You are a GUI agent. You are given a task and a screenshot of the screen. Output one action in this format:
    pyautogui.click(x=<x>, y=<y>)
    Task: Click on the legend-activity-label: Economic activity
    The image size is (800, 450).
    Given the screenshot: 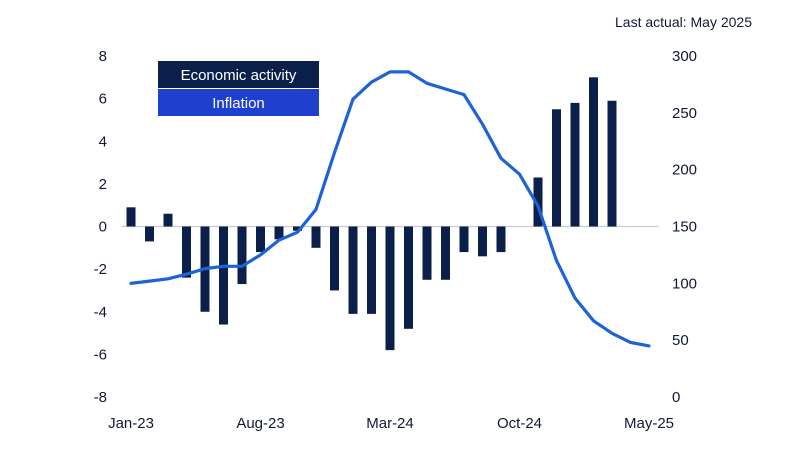 What is the action you would take?
    pyautogui.click(x=239, y=75)
    